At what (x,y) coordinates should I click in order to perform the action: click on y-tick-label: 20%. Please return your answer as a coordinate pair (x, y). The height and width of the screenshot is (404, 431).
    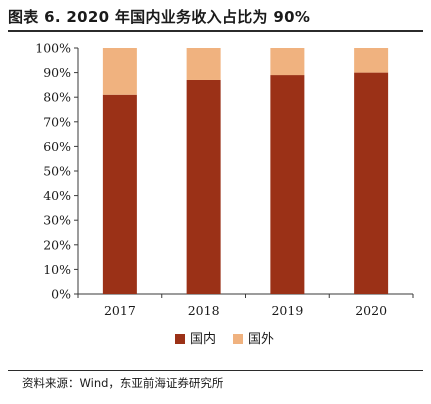
    Looking at the image, I should click on (57, 244).